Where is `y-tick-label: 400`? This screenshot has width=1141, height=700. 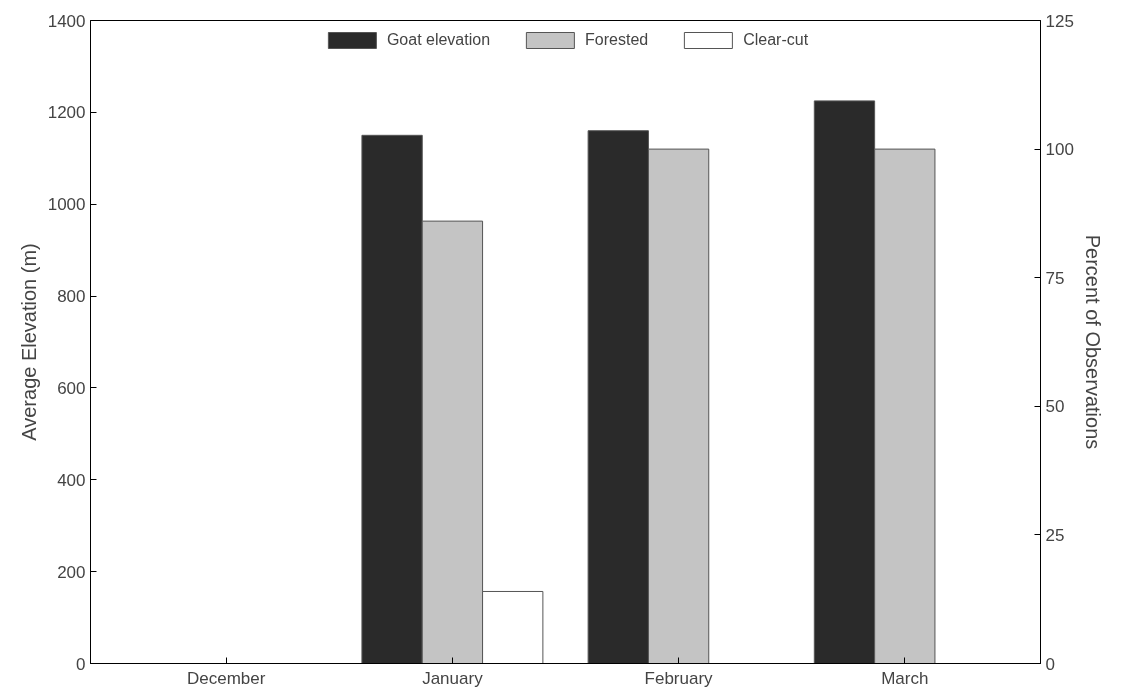
y-tick-label: 400 is located at coordinates (71, 480).